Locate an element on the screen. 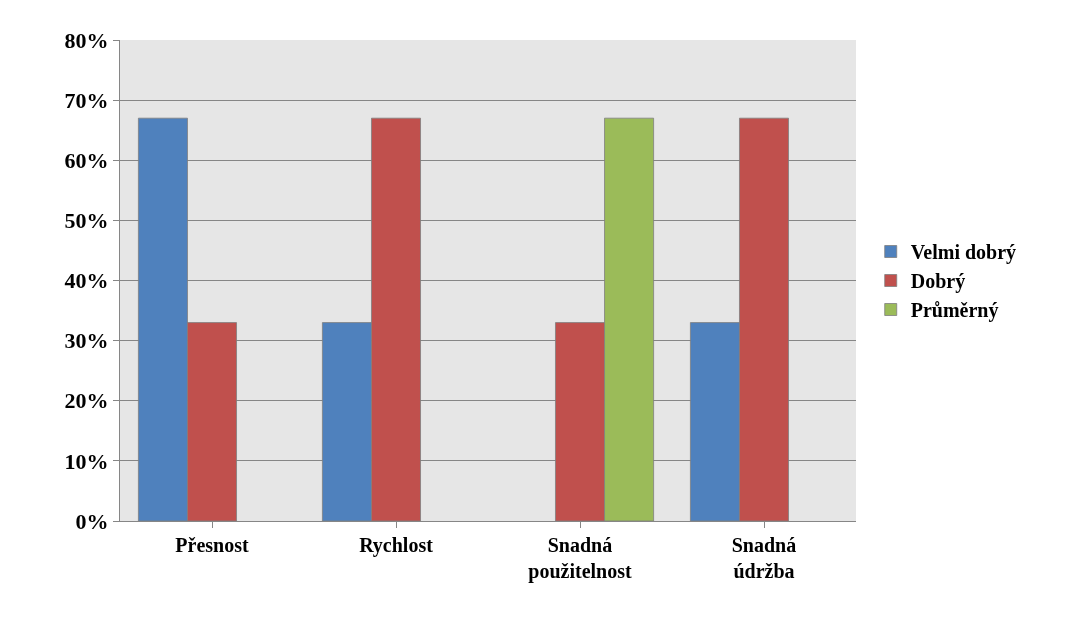 This screenshot has height=639, width=1091. y-tick-label: 10% is located at coordinates (86, 461).